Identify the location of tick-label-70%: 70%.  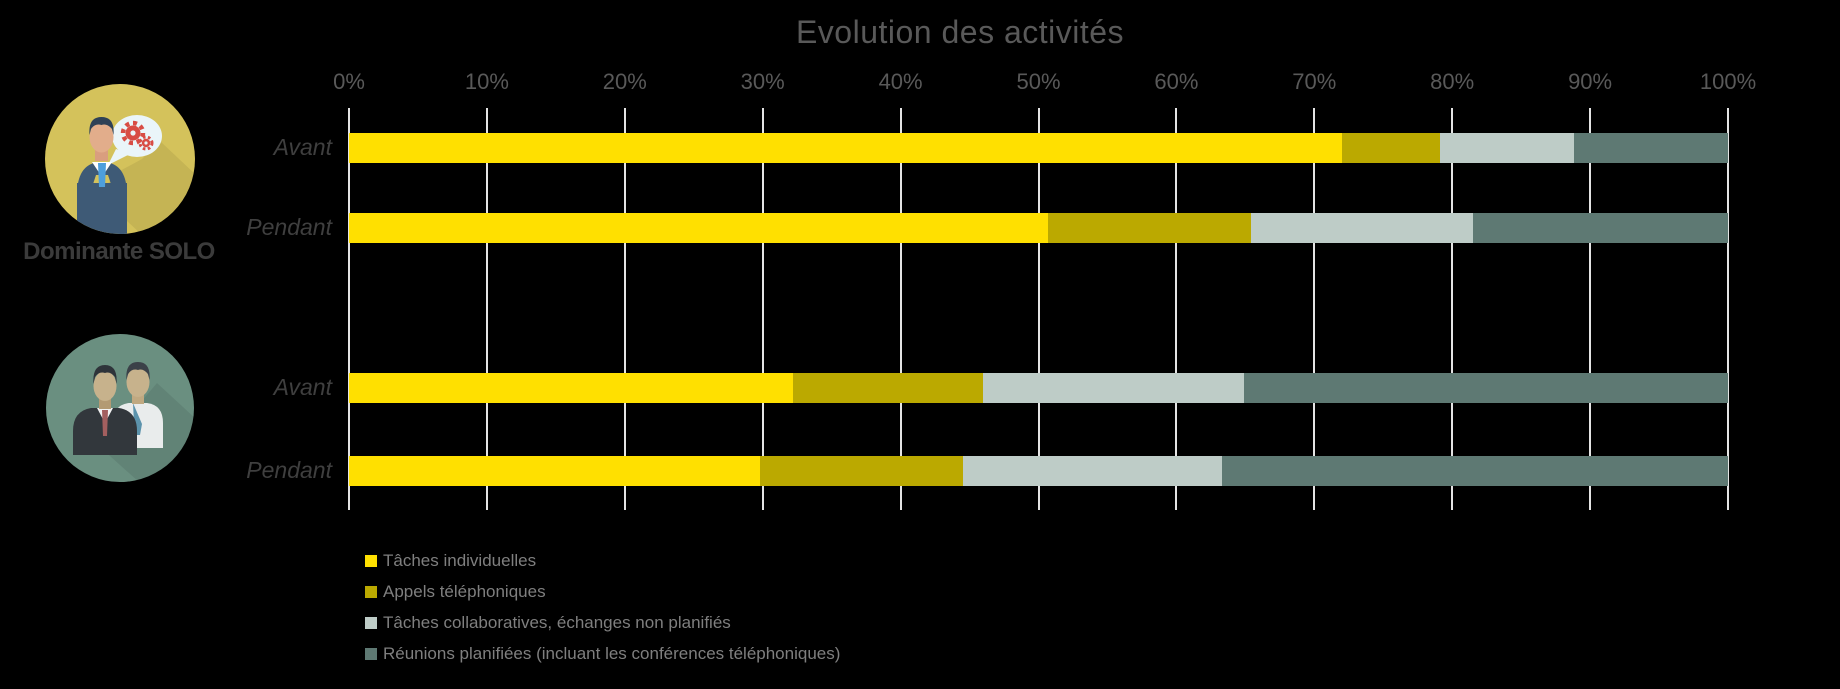
(1314, 81).